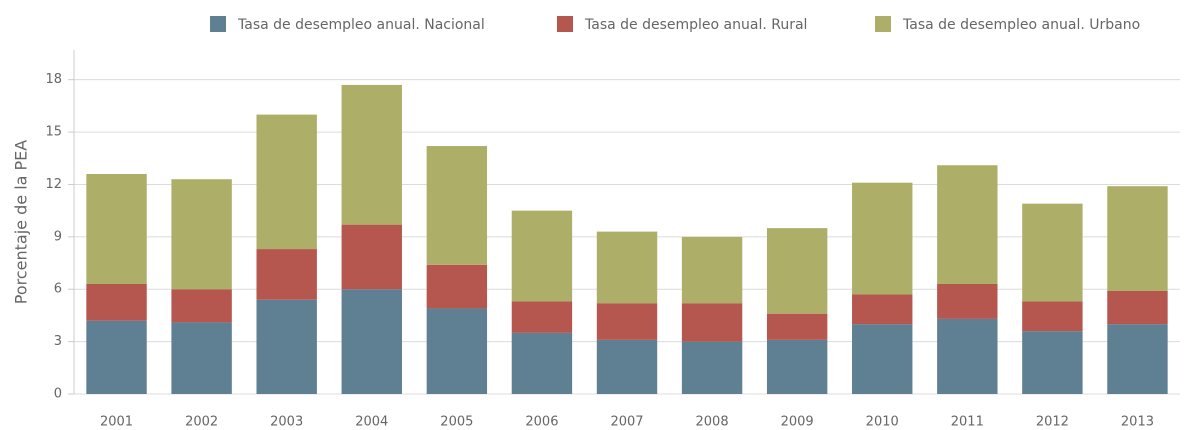  I want to click on legend-text: Tasa de desempleo anual. Urbano, so click(1021, 25).